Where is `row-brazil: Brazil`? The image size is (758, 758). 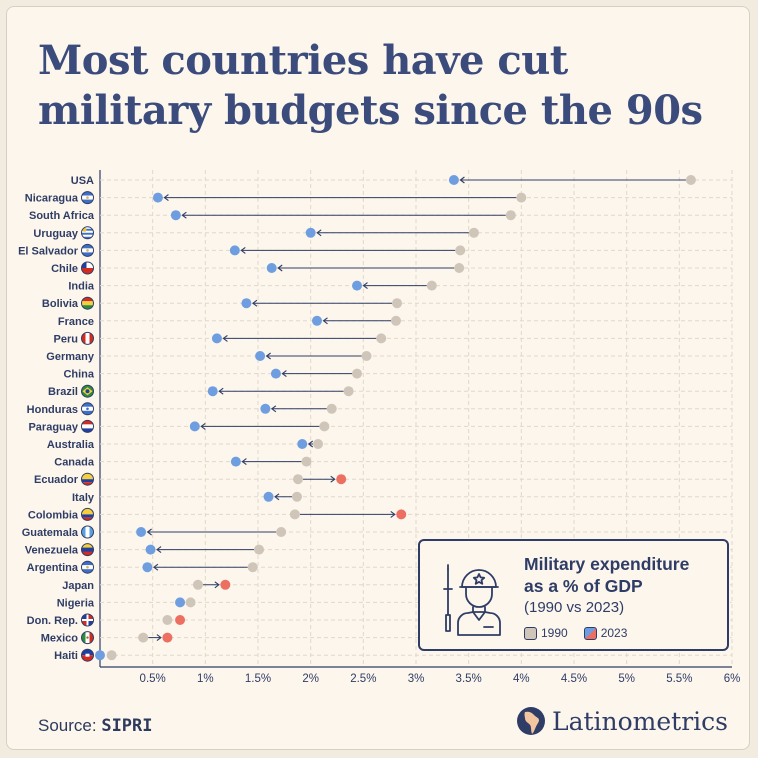 row-brazil: Brazil is located at coordinates (390, 391).